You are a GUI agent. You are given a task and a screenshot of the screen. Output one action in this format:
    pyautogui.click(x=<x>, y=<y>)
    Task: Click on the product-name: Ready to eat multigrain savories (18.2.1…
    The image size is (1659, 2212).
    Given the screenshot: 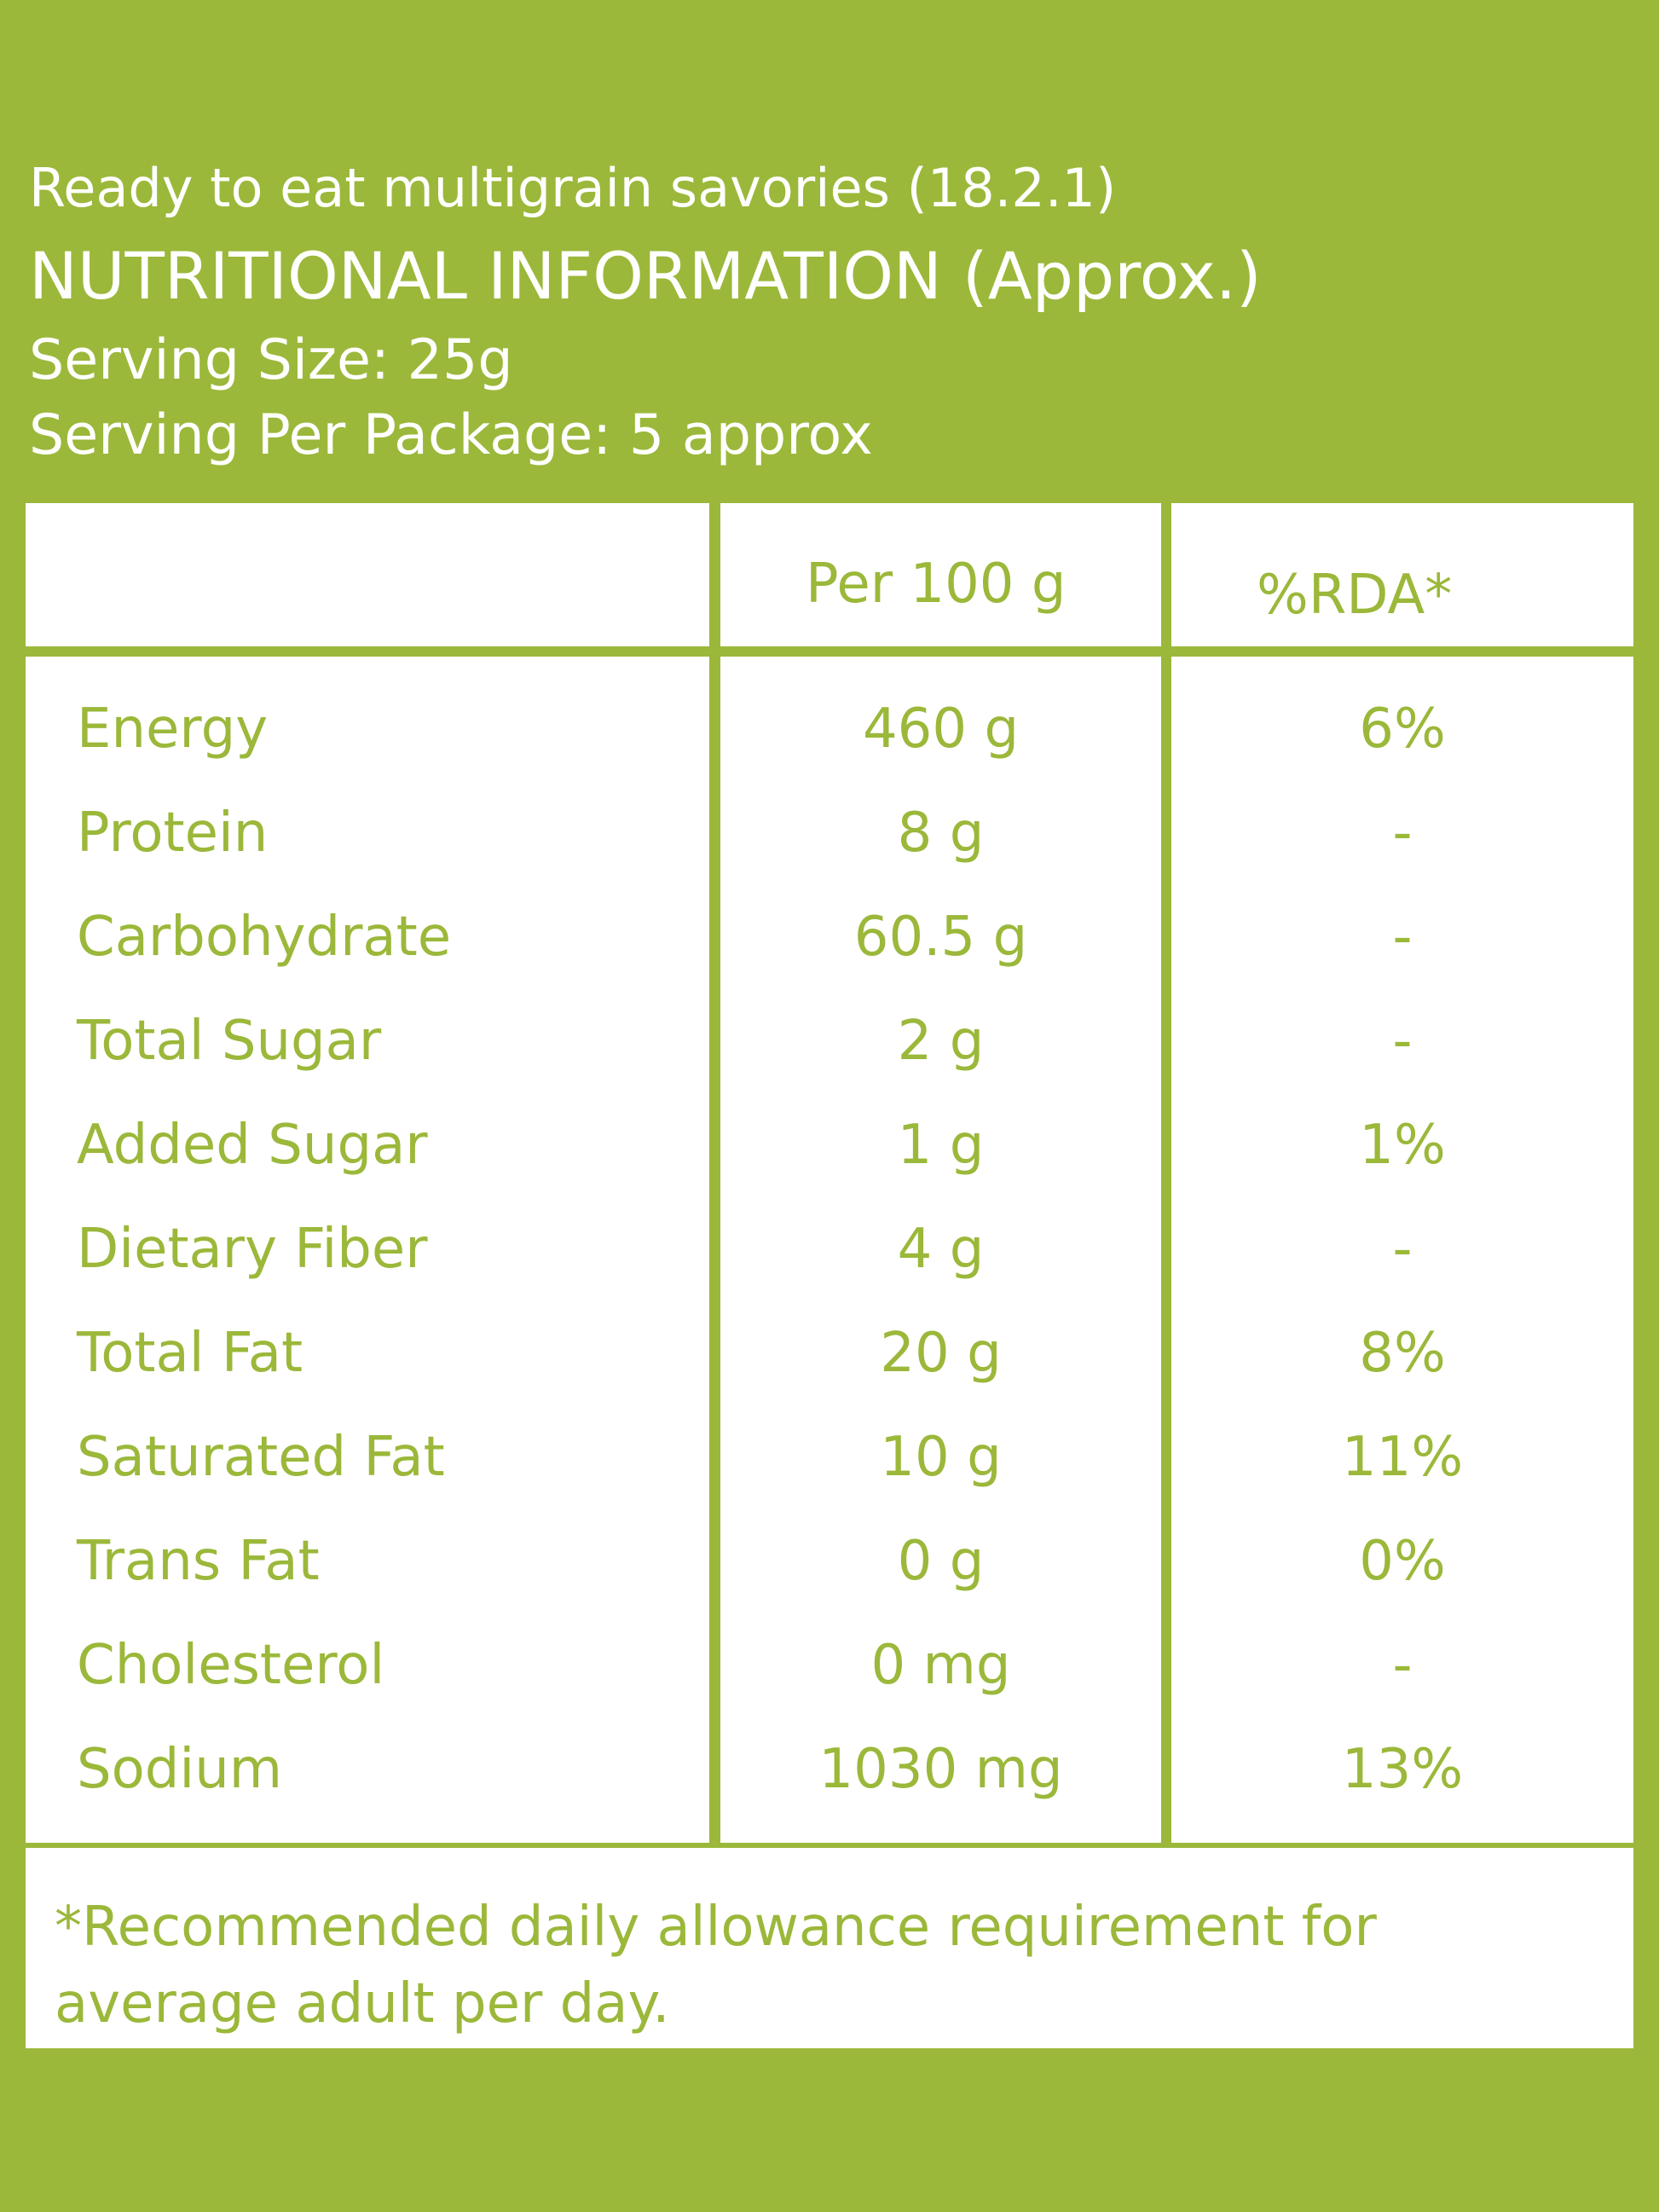 What is the action you would take?
    pyautogui.click(x=573, y=188)
    